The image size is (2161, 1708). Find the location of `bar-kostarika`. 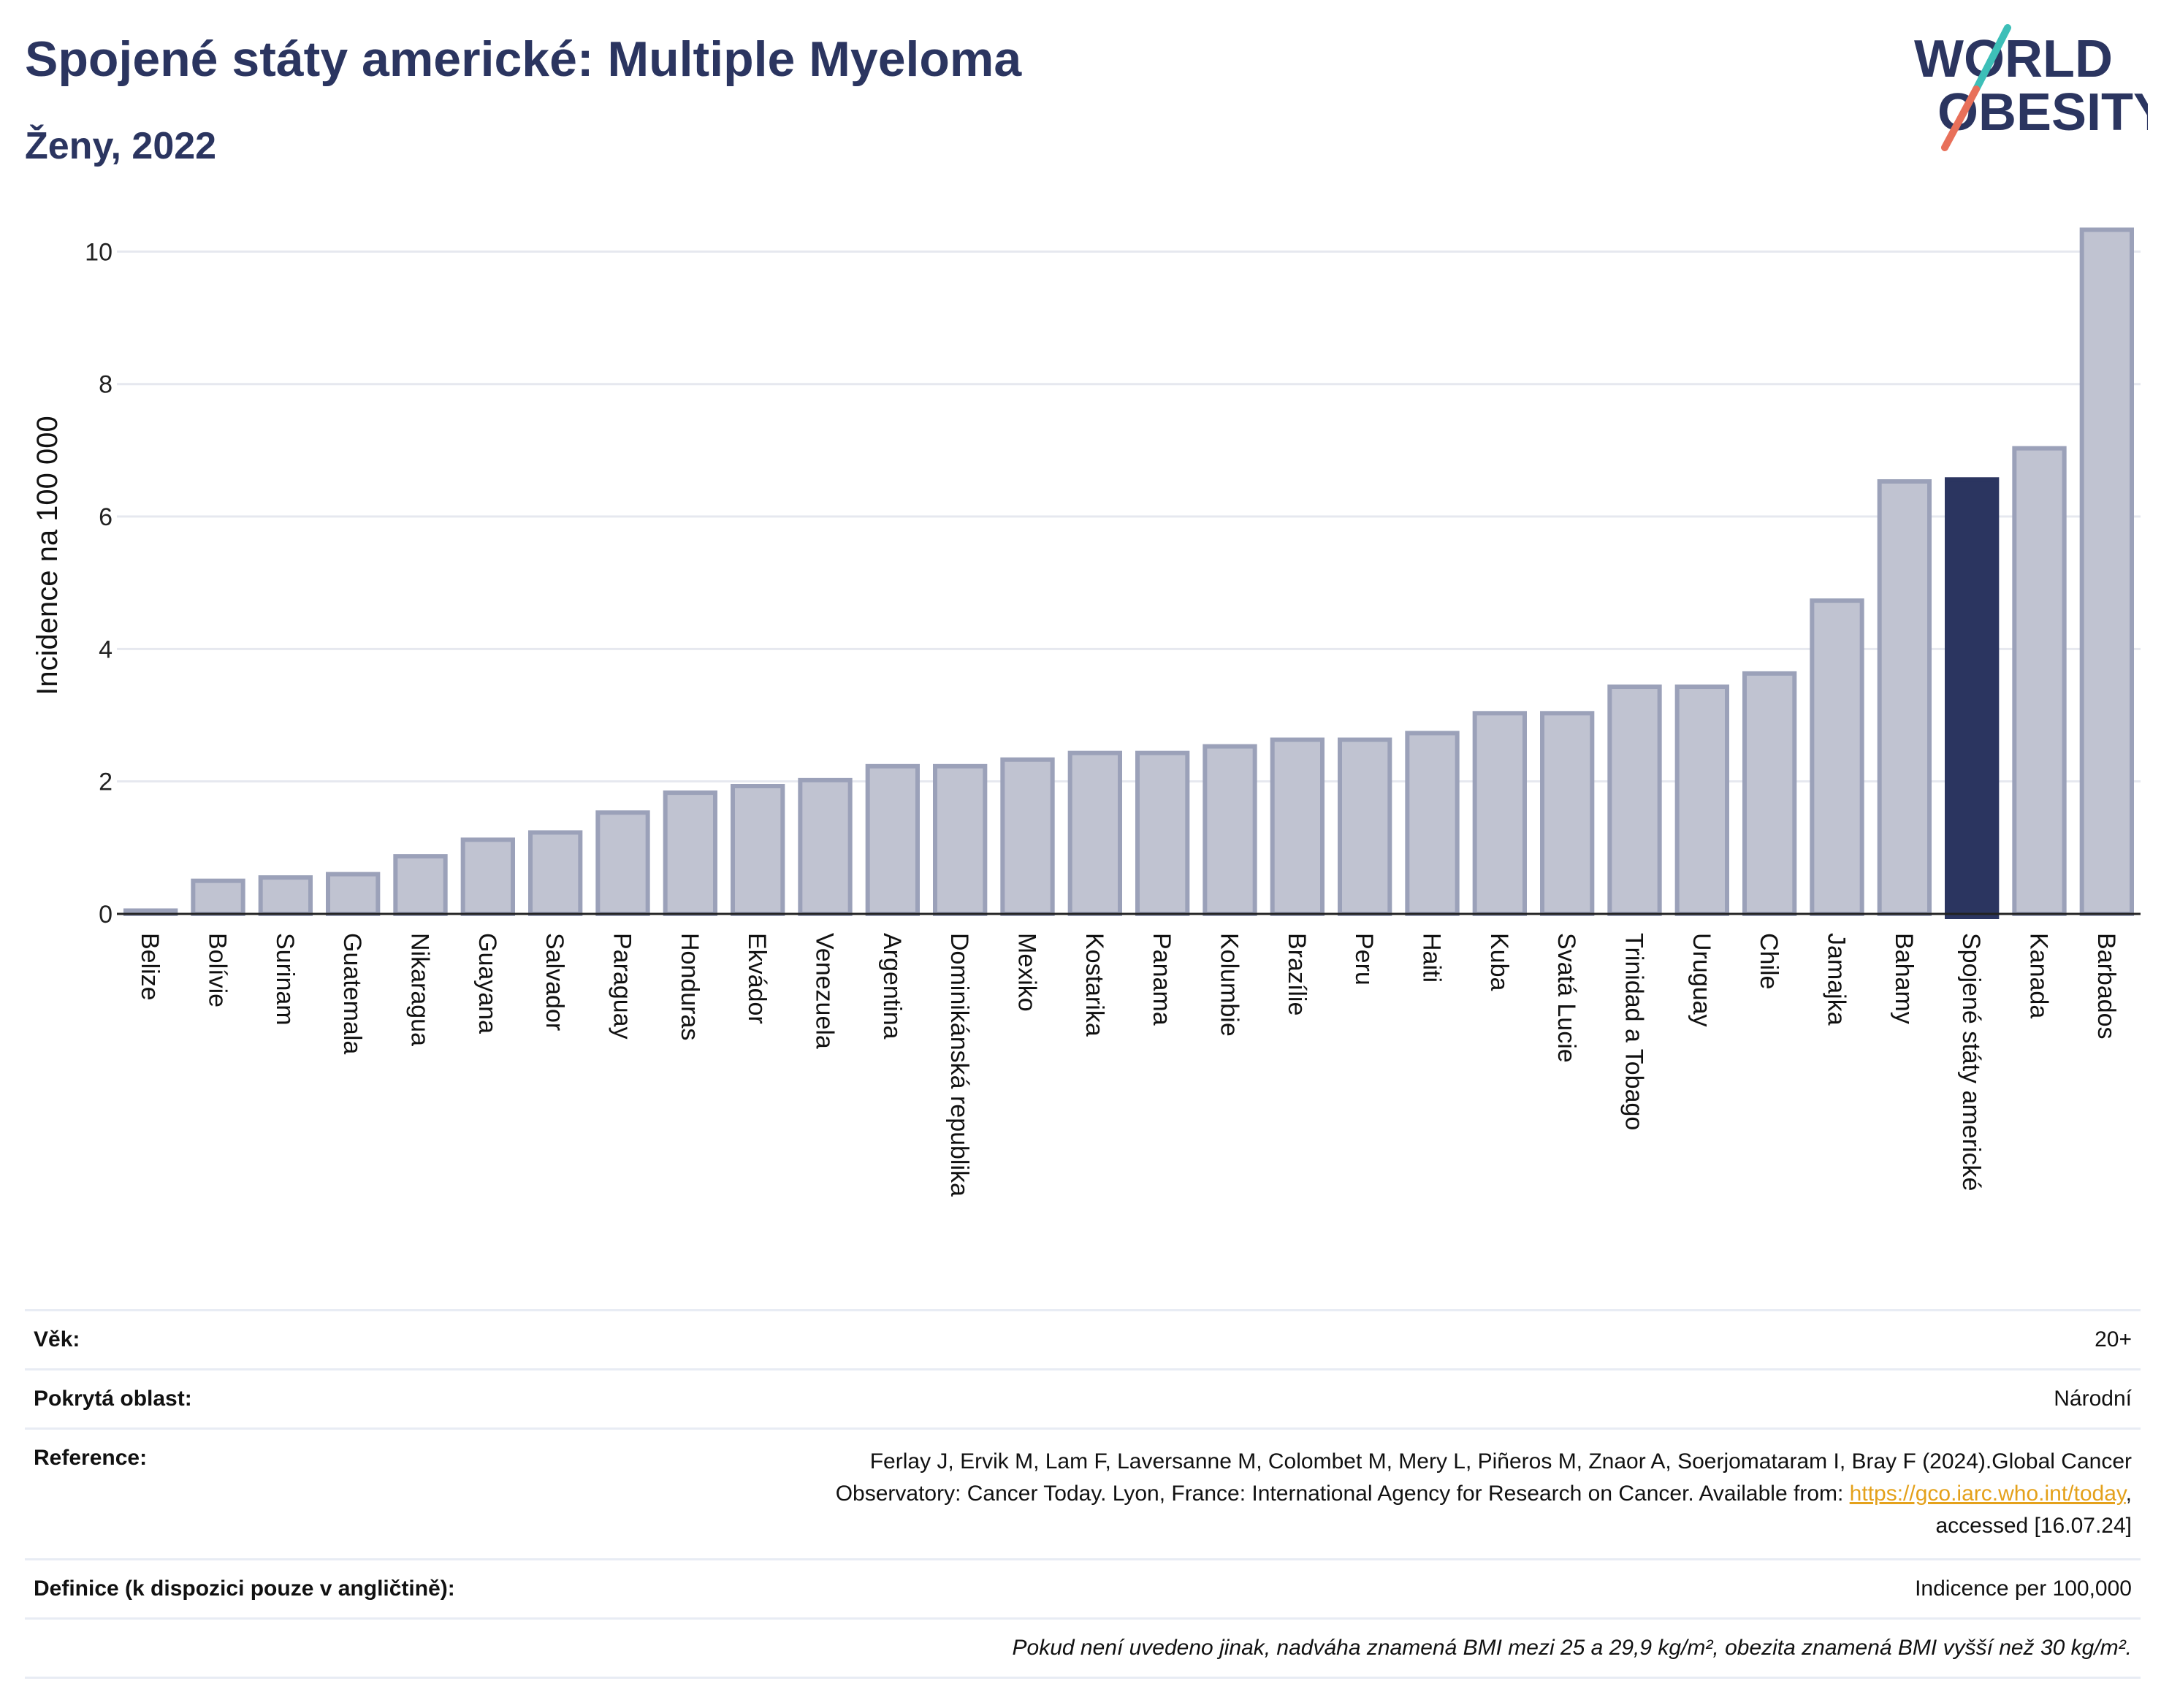

bar-kostarika is located at coordinates (1095, 833).